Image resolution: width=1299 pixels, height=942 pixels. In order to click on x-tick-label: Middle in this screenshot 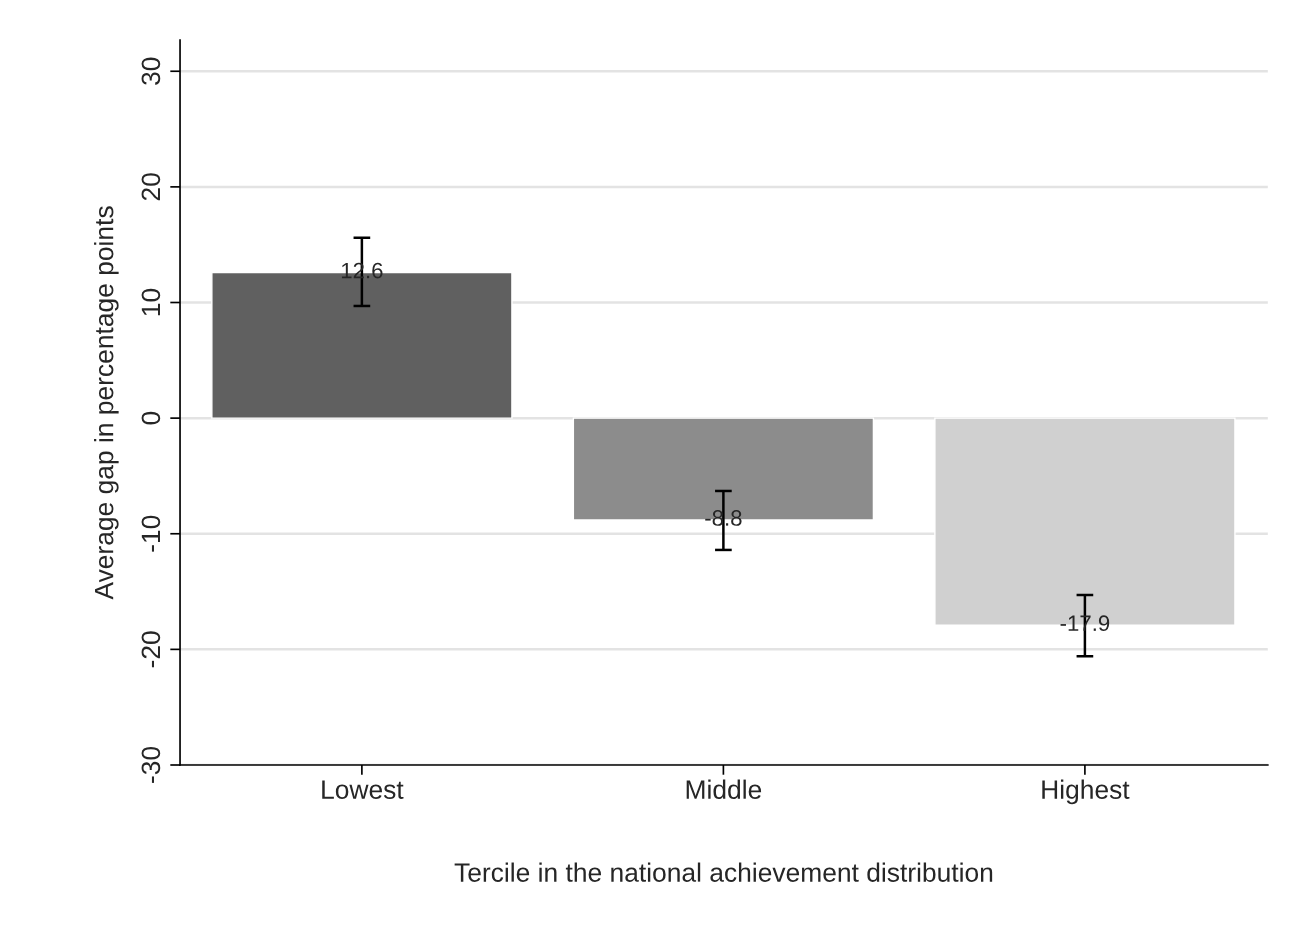, I will do `click(724, 789)`.